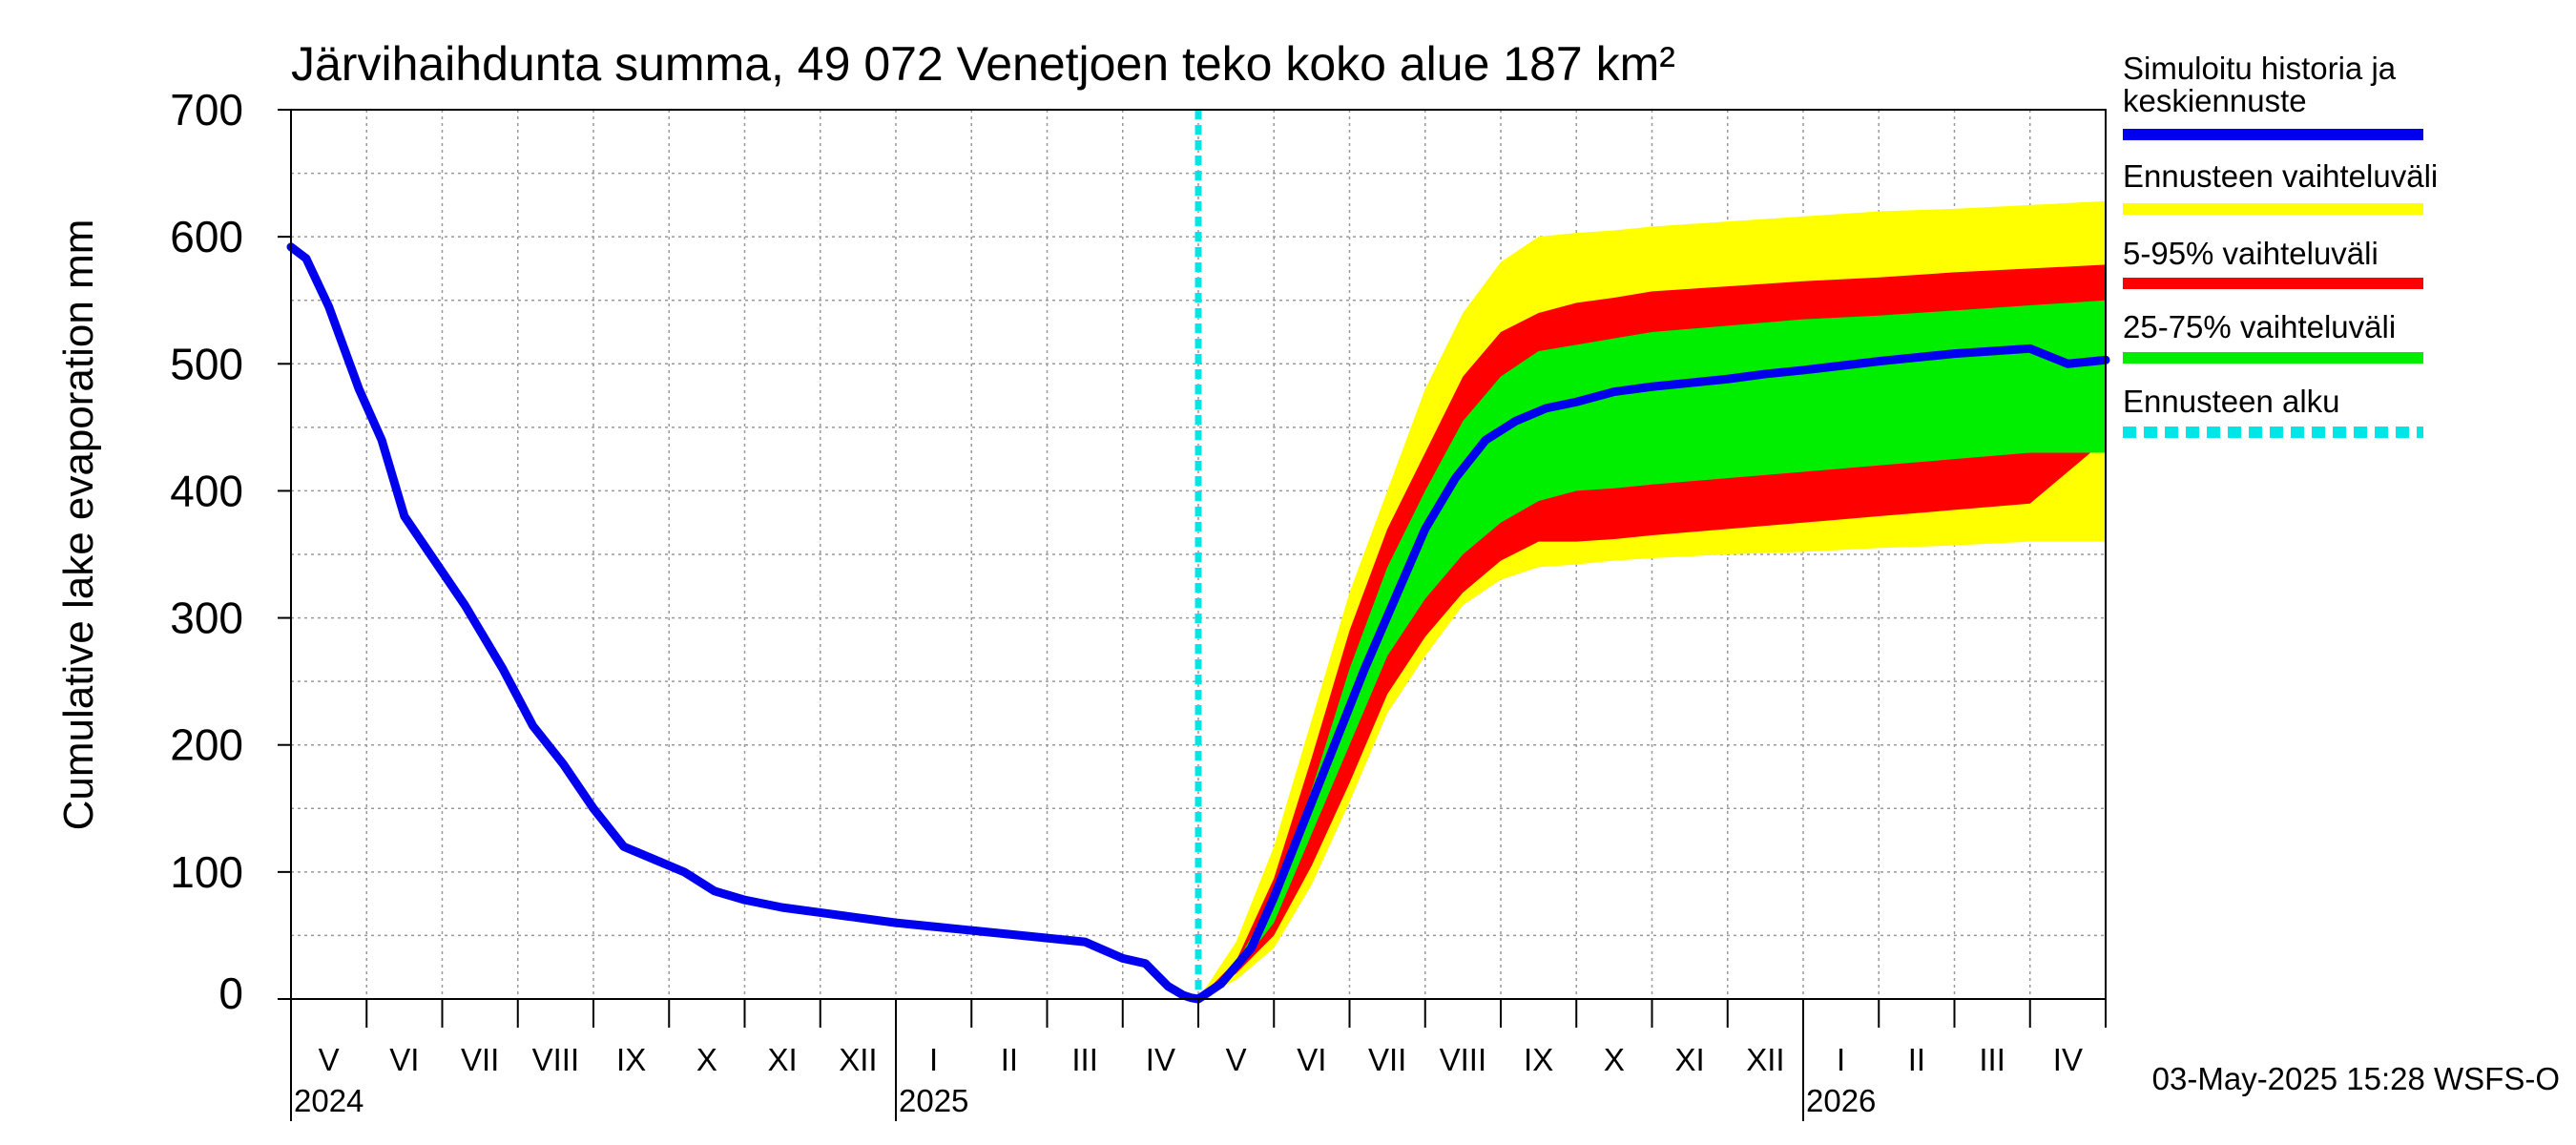 The height and width of the screenshot is (1145, 2576). I want to click on legend-label: Simuloitu historia ja keskiennuste, so click(2260, 84).